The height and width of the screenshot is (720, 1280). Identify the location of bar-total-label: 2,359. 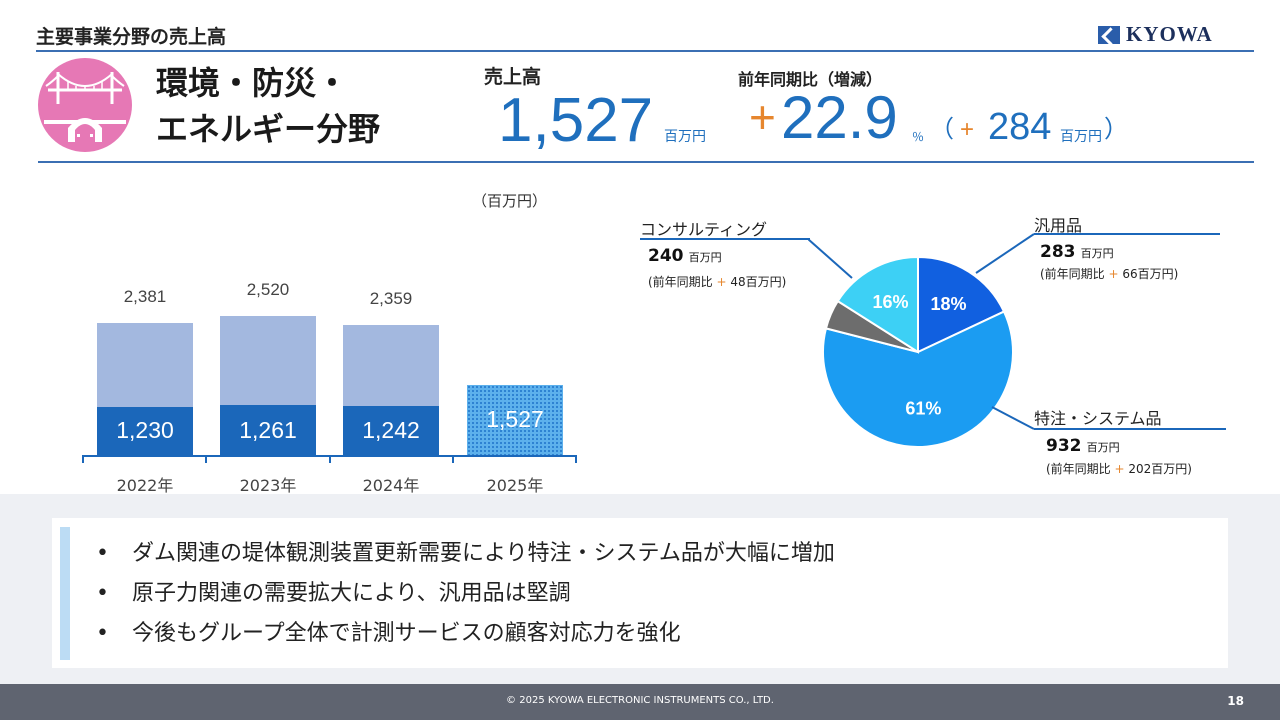
(391, 298).